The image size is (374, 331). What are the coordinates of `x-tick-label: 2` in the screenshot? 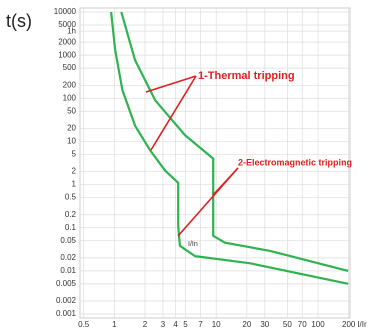 It's located at (145, 324).